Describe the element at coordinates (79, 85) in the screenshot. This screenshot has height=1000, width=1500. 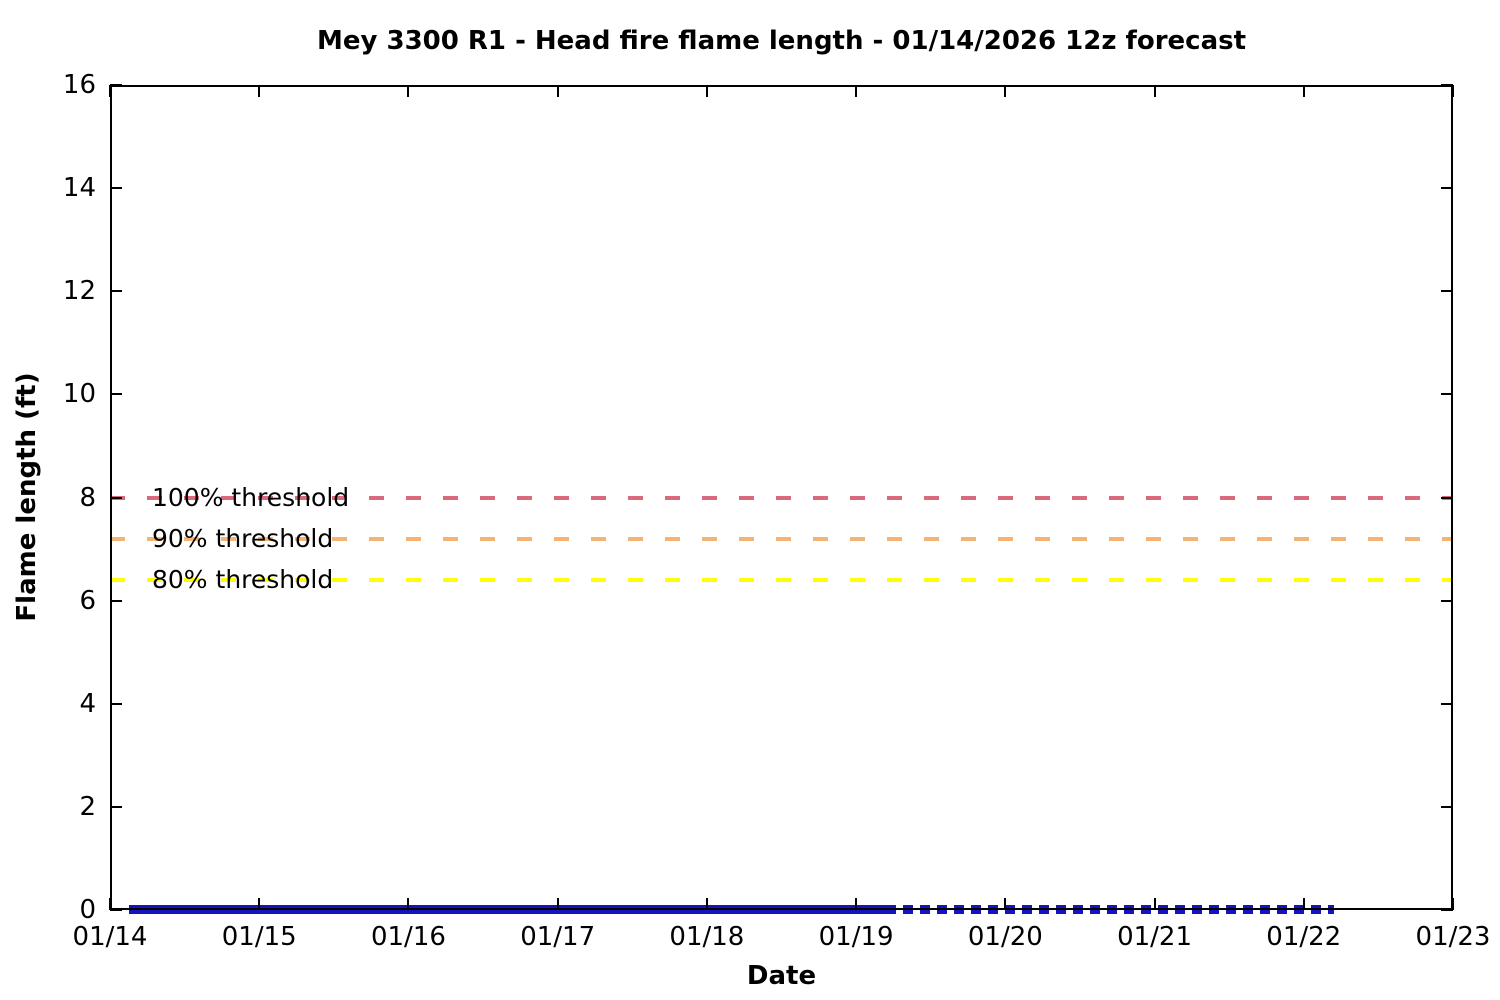
I see `y-tick-label: 16` at that location.